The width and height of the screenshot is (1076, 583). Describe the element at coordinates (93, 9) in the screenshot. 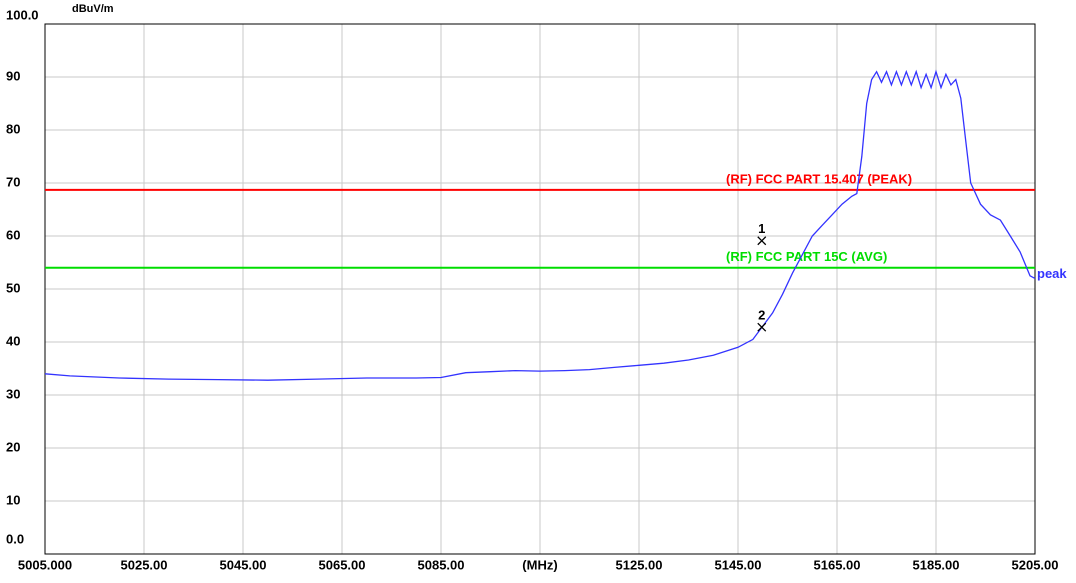

I see `y-unit: dBuV/m` at that location.